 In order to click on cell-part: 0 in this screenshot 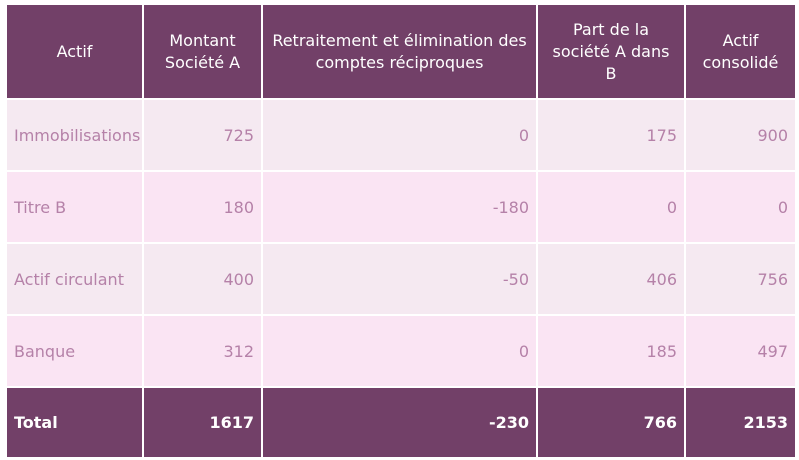, I will do `click(611, 207)`.